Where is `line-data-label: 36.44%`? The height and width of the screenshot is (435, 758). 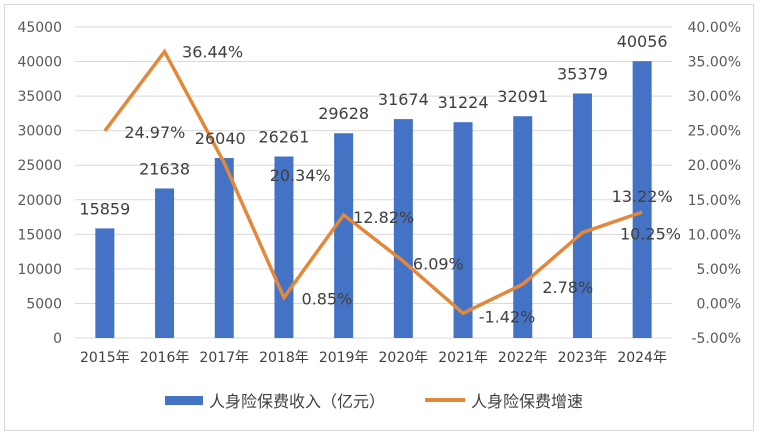 line-data-label: 36.44% is located at coordinates (212, 52).